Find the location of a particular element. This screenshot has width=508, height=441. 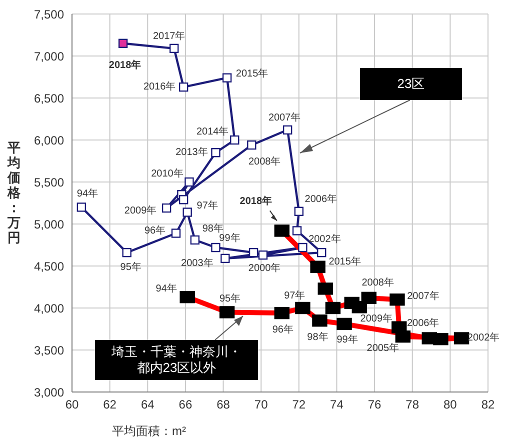

x-tick-label: 60 is located at coordinates (72, 405).